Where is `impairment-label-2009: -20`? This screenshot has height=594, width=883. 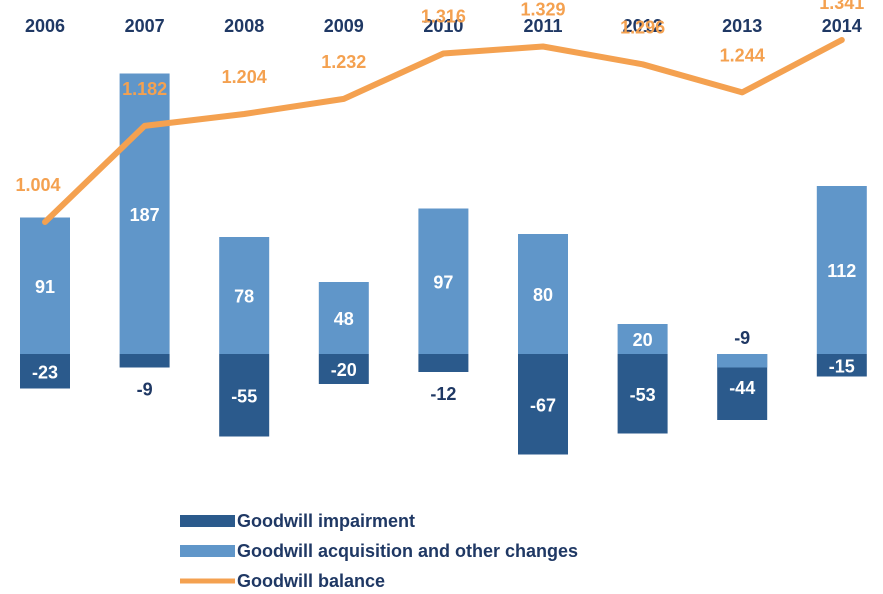
impairment-label-2009: -20 is located at coordinates (344, 370).